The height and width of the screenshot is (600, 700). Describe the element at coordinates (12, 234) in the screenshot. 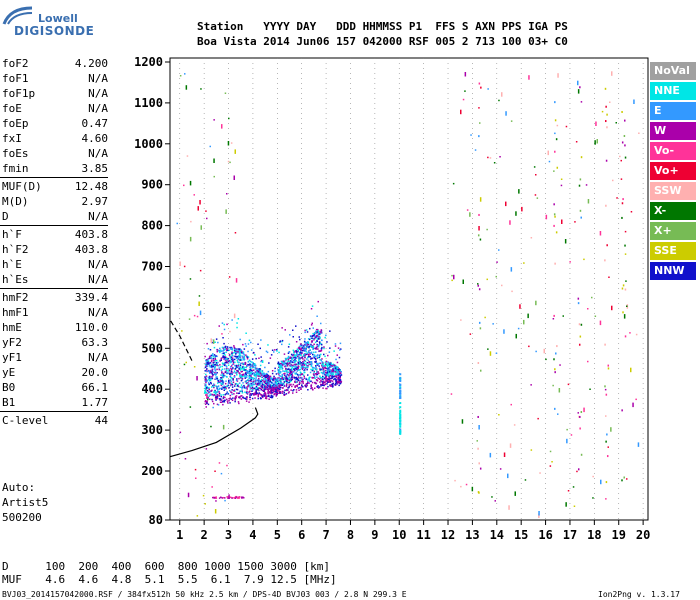

I see `param-label: h`F` at that location.